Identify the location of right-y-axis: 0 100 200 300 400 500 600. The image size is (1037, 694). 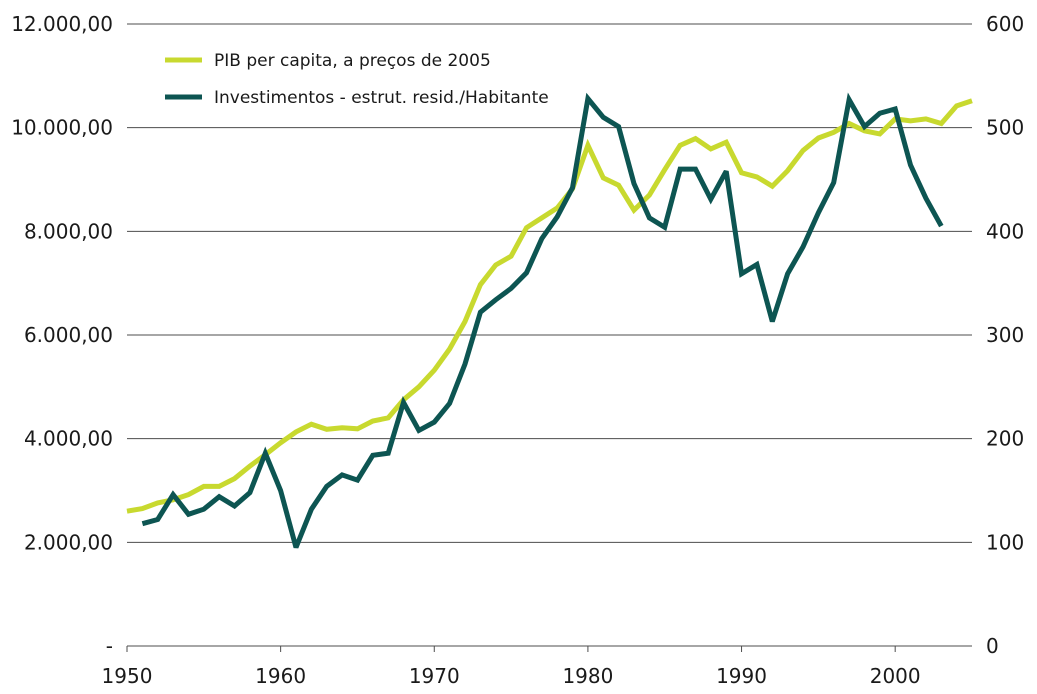
(1005, 335).